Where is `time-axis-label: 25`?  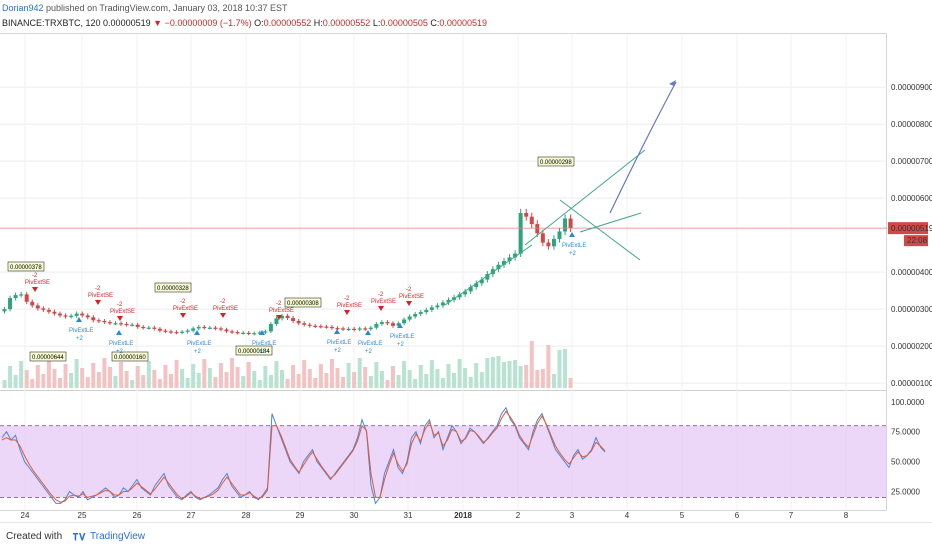 time-axis-label: 25 is located at coordinates (82, 515).